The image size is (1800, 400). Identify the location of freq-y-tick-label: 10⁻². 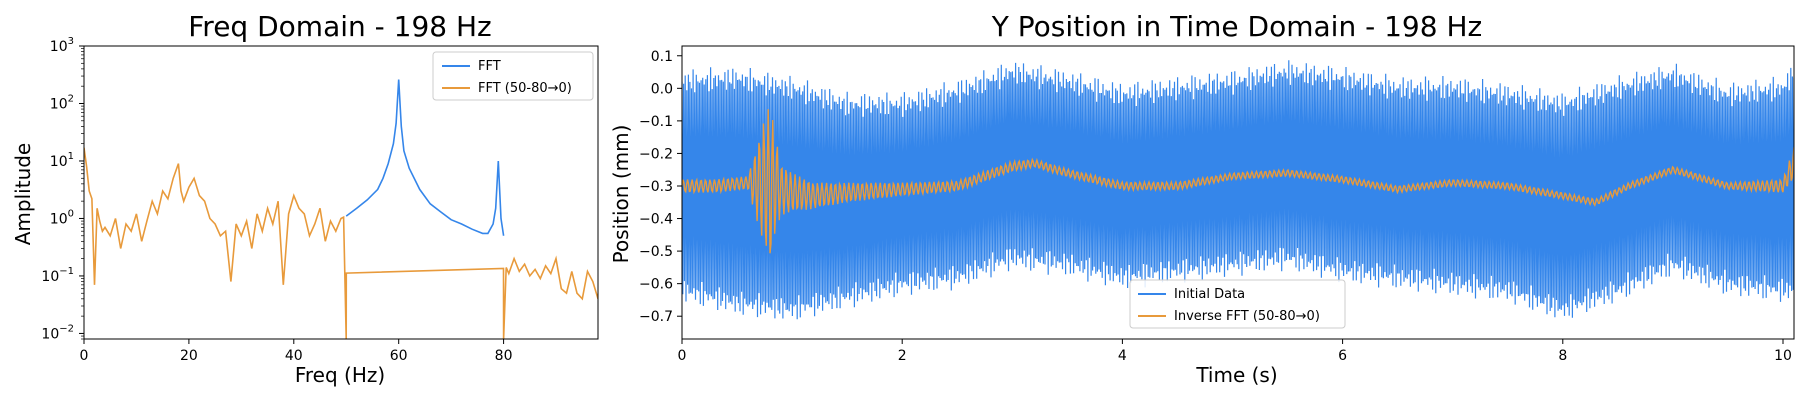
(57, 332).